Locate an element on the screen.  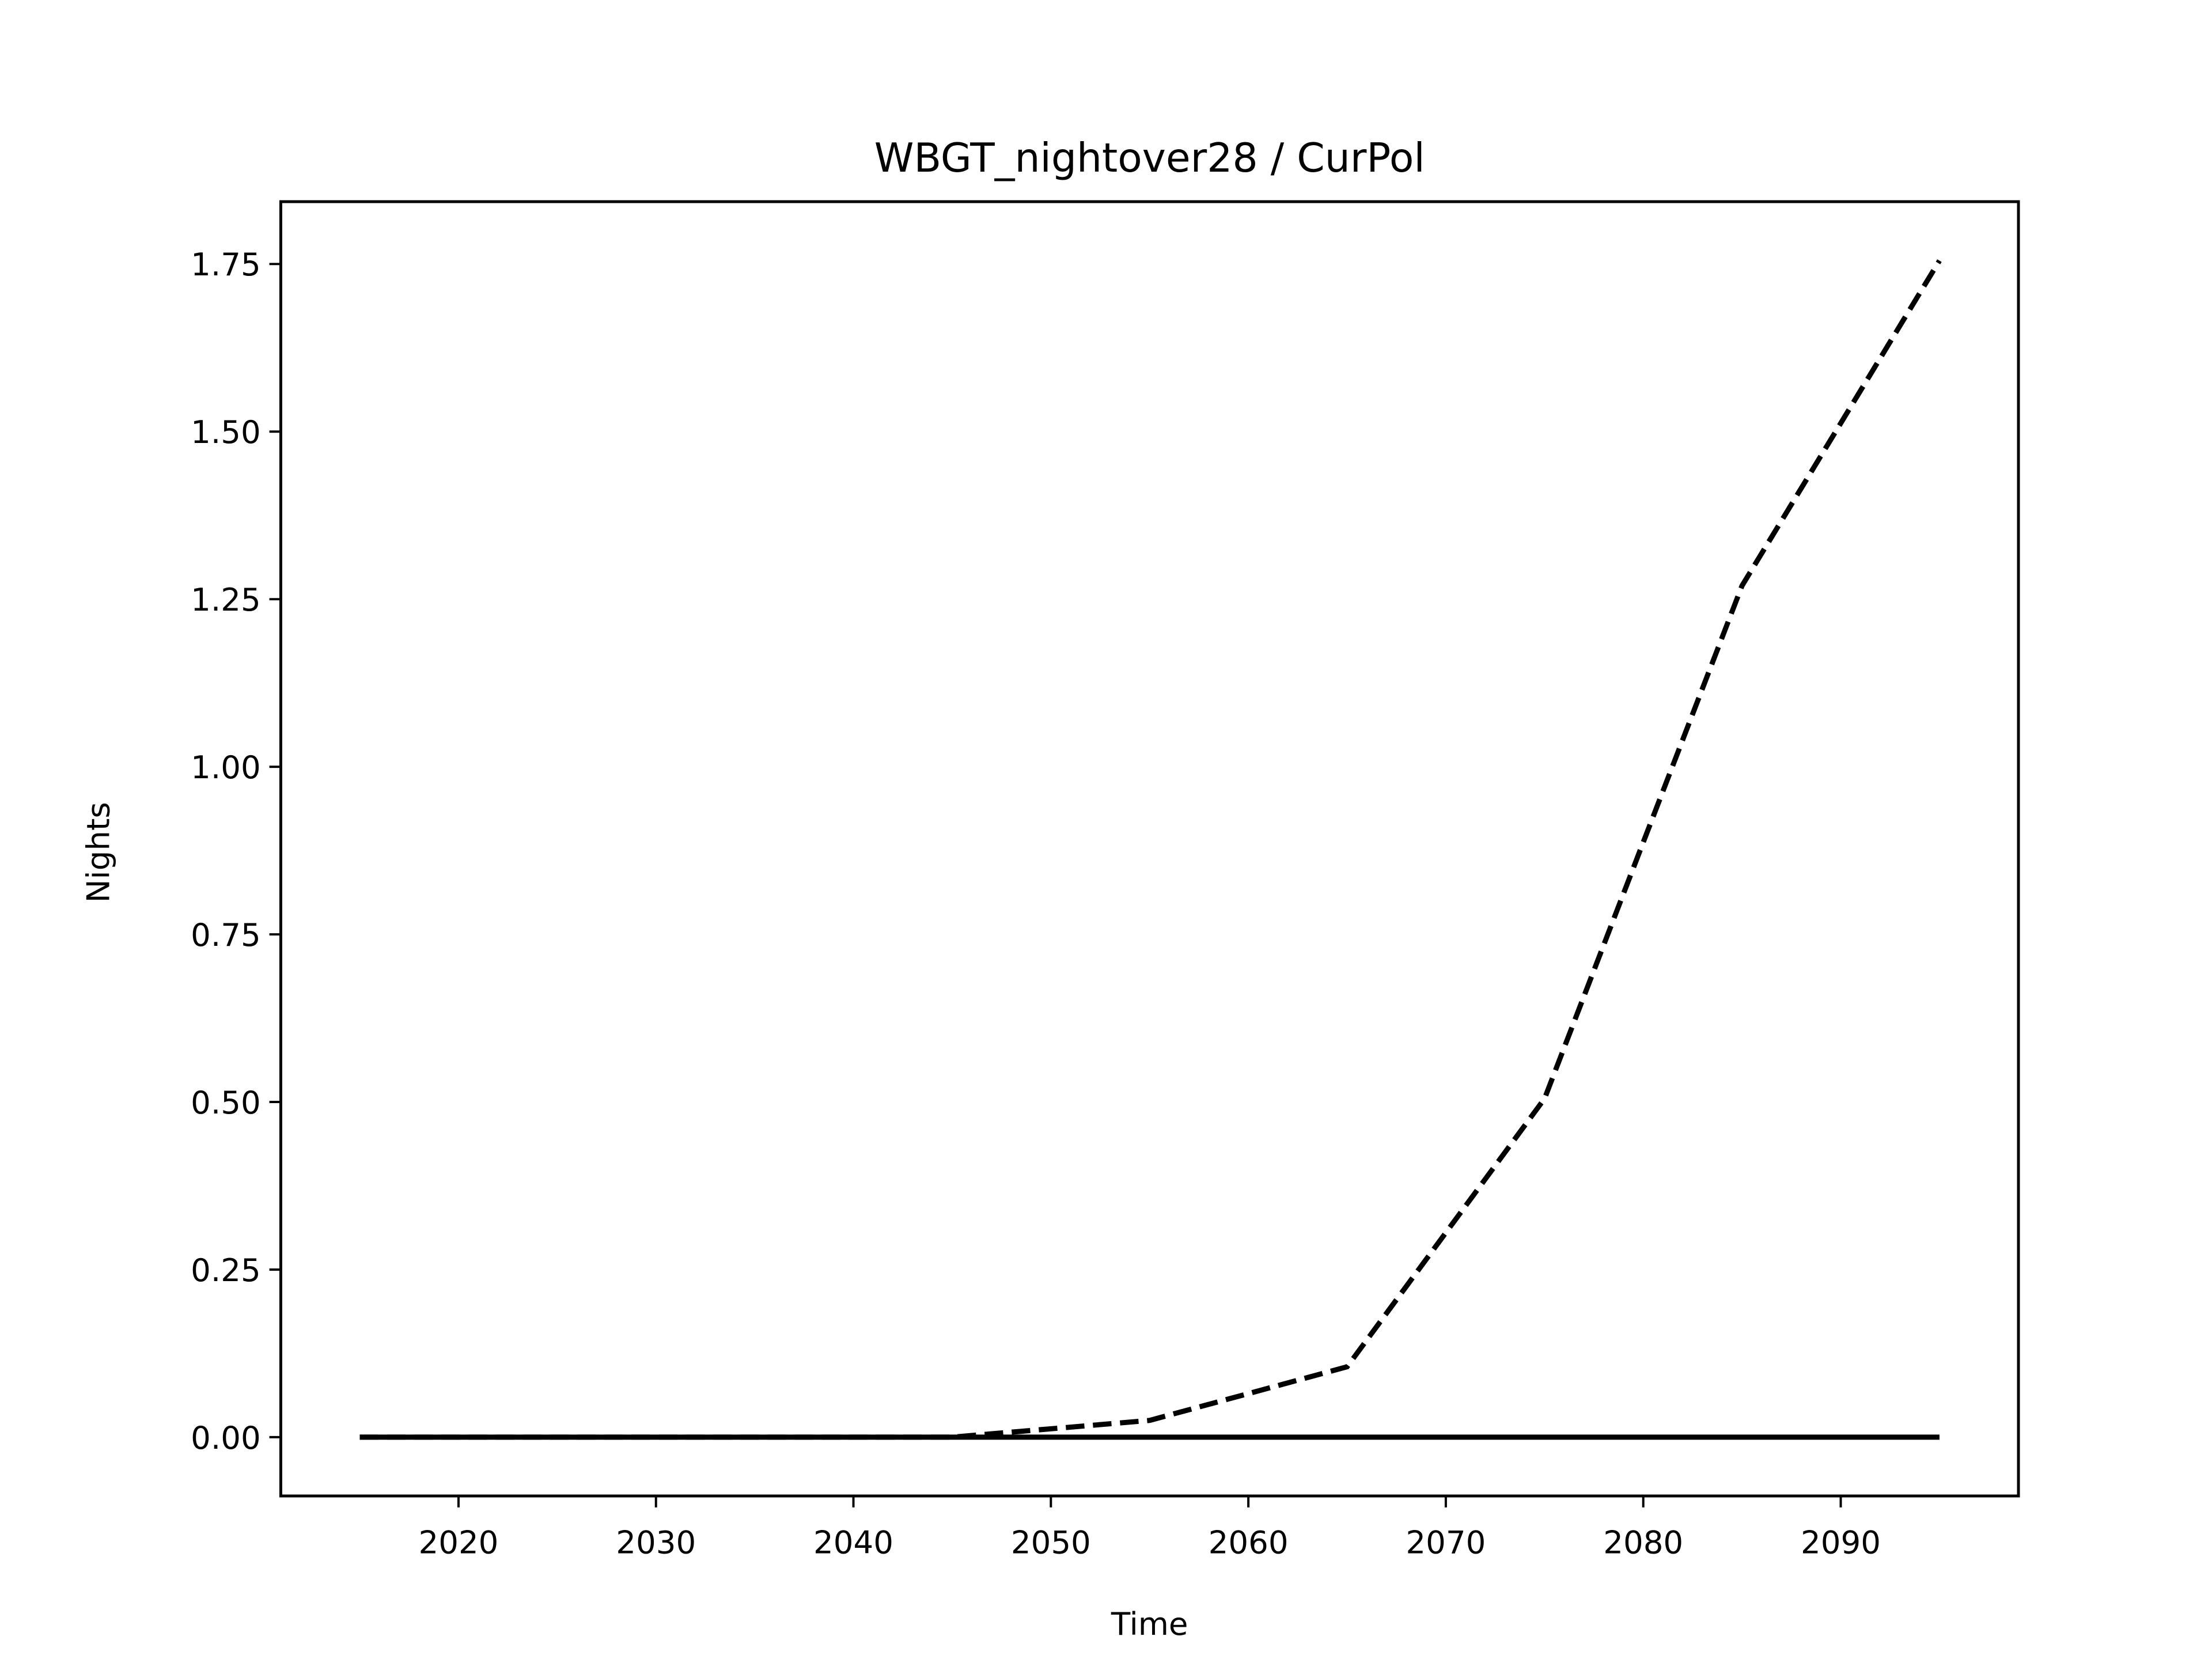
y-axis-label: Nights is located at coordinates (98, 852).